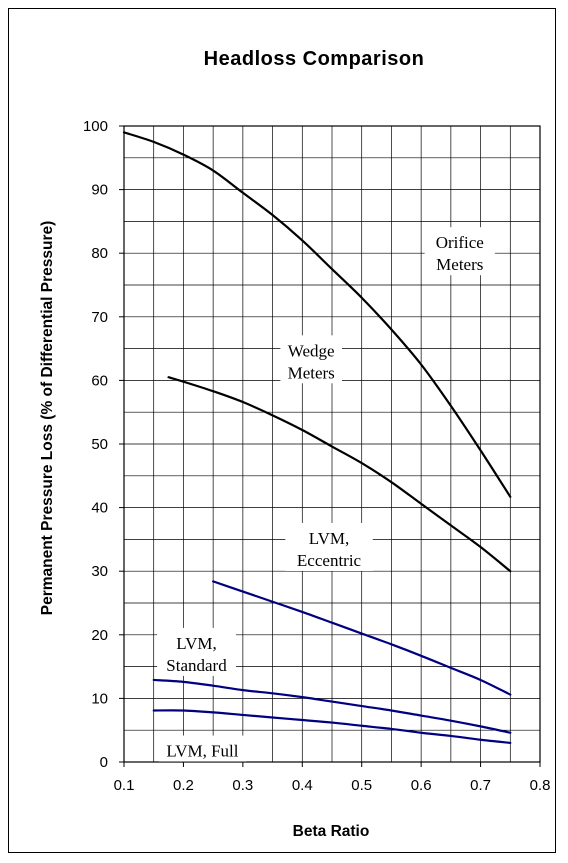  I want to click on annotation-text: Eccentric, so click(329, 560).